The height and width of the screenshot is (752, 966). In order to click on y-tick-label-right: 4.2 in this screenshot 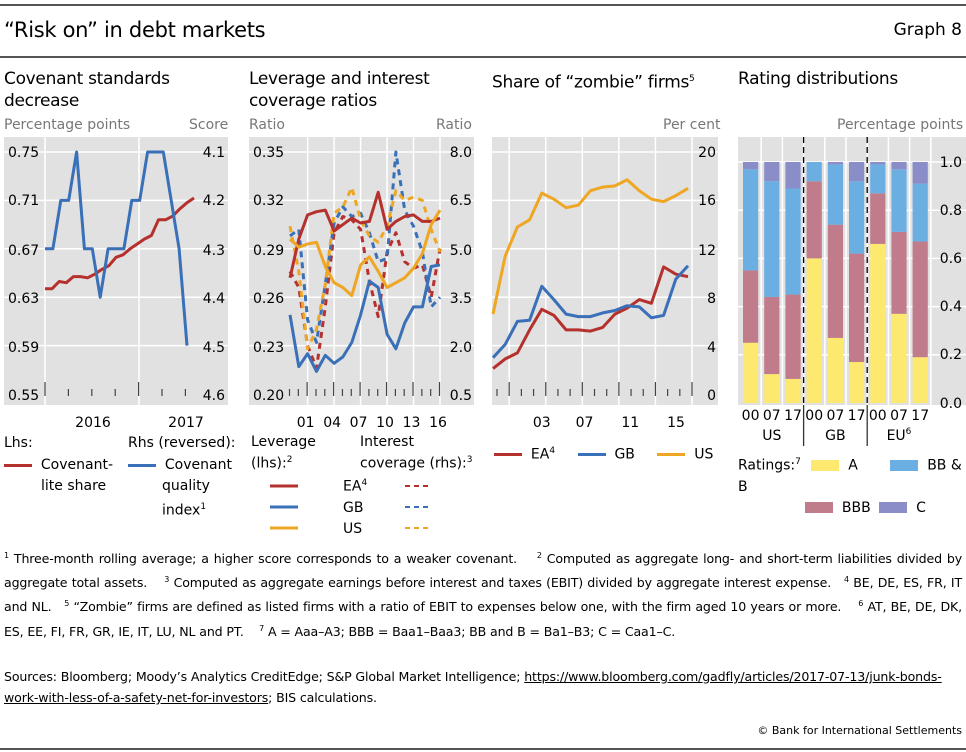, I will do `click(214, 201)`.